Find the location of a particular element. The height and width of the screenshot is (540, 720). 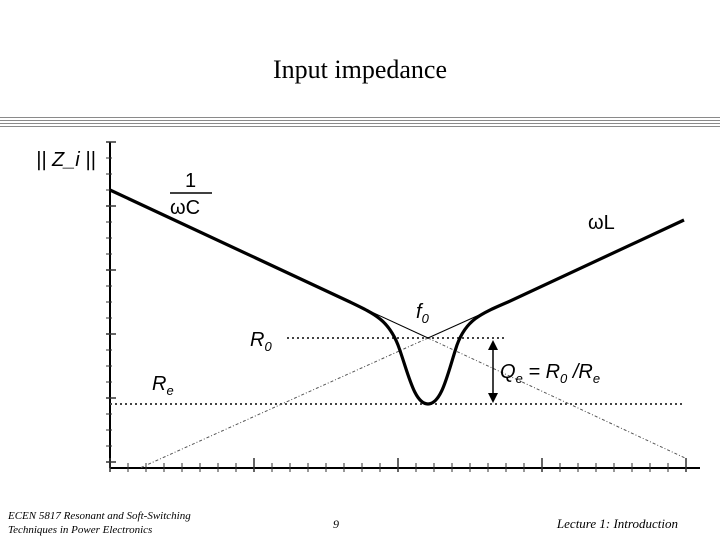

slide-title: Input impedance is located at coordinates (360, 69).